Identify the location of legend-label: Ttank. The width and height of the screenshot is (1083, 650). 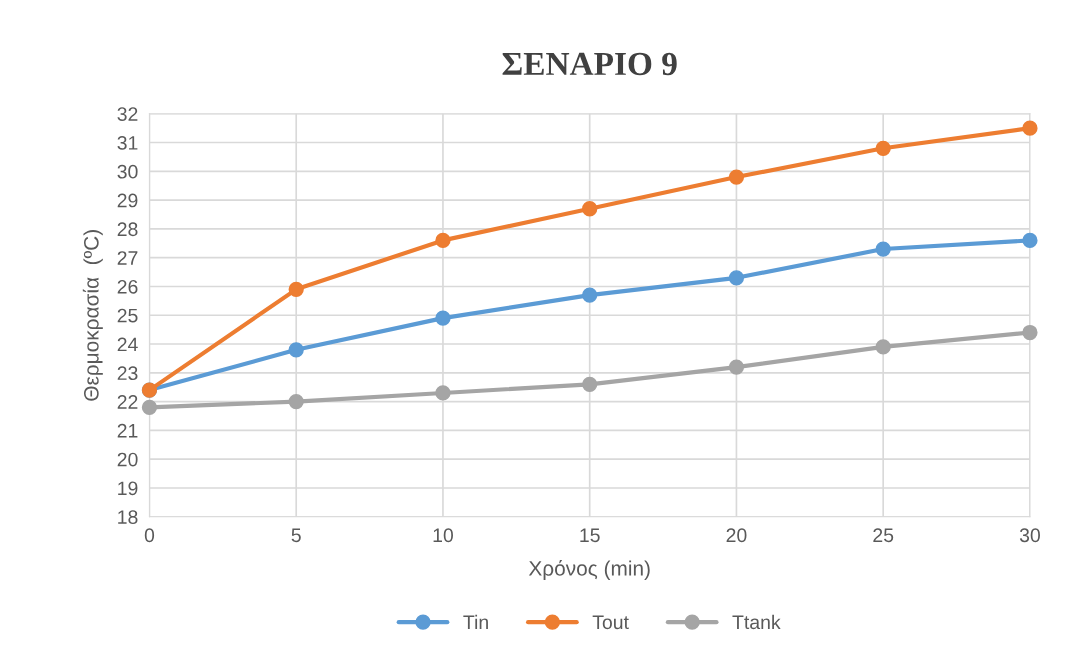
(756, 622).